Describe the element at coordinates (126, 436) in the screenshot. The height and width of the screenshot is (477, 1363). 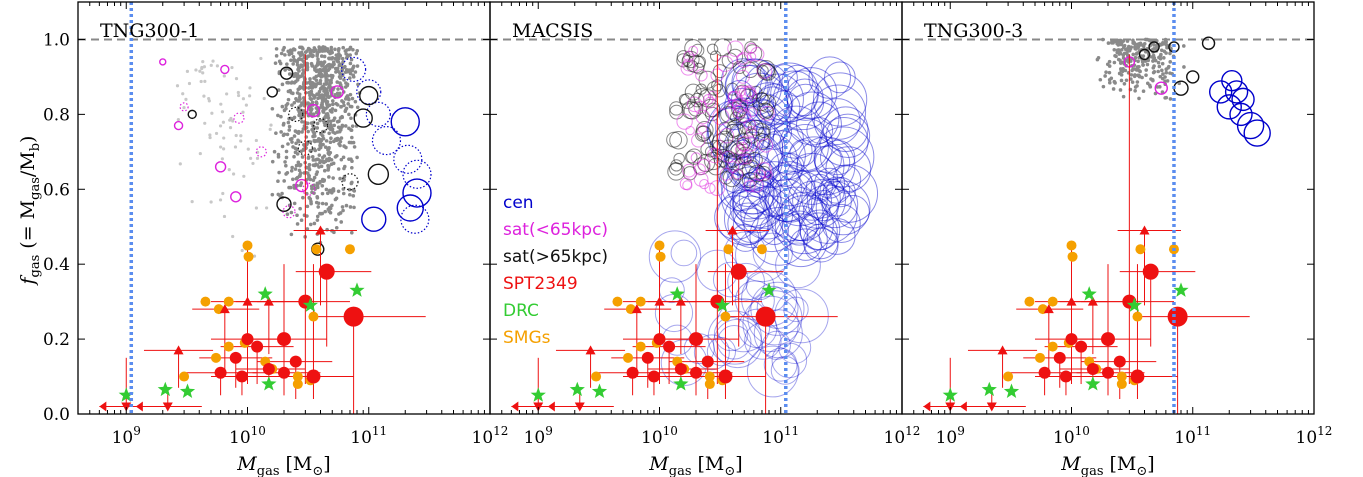
I see `x-tick-label: 109` at that location.